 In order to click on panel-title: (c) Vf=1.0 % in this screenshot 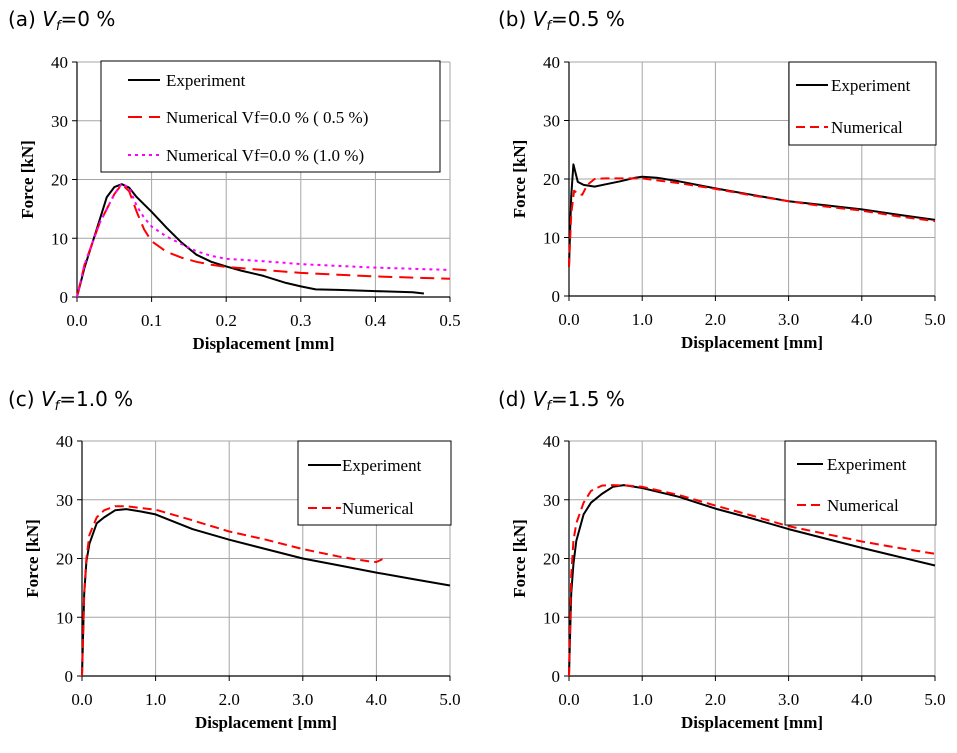, I will do `click(70, 400)`.